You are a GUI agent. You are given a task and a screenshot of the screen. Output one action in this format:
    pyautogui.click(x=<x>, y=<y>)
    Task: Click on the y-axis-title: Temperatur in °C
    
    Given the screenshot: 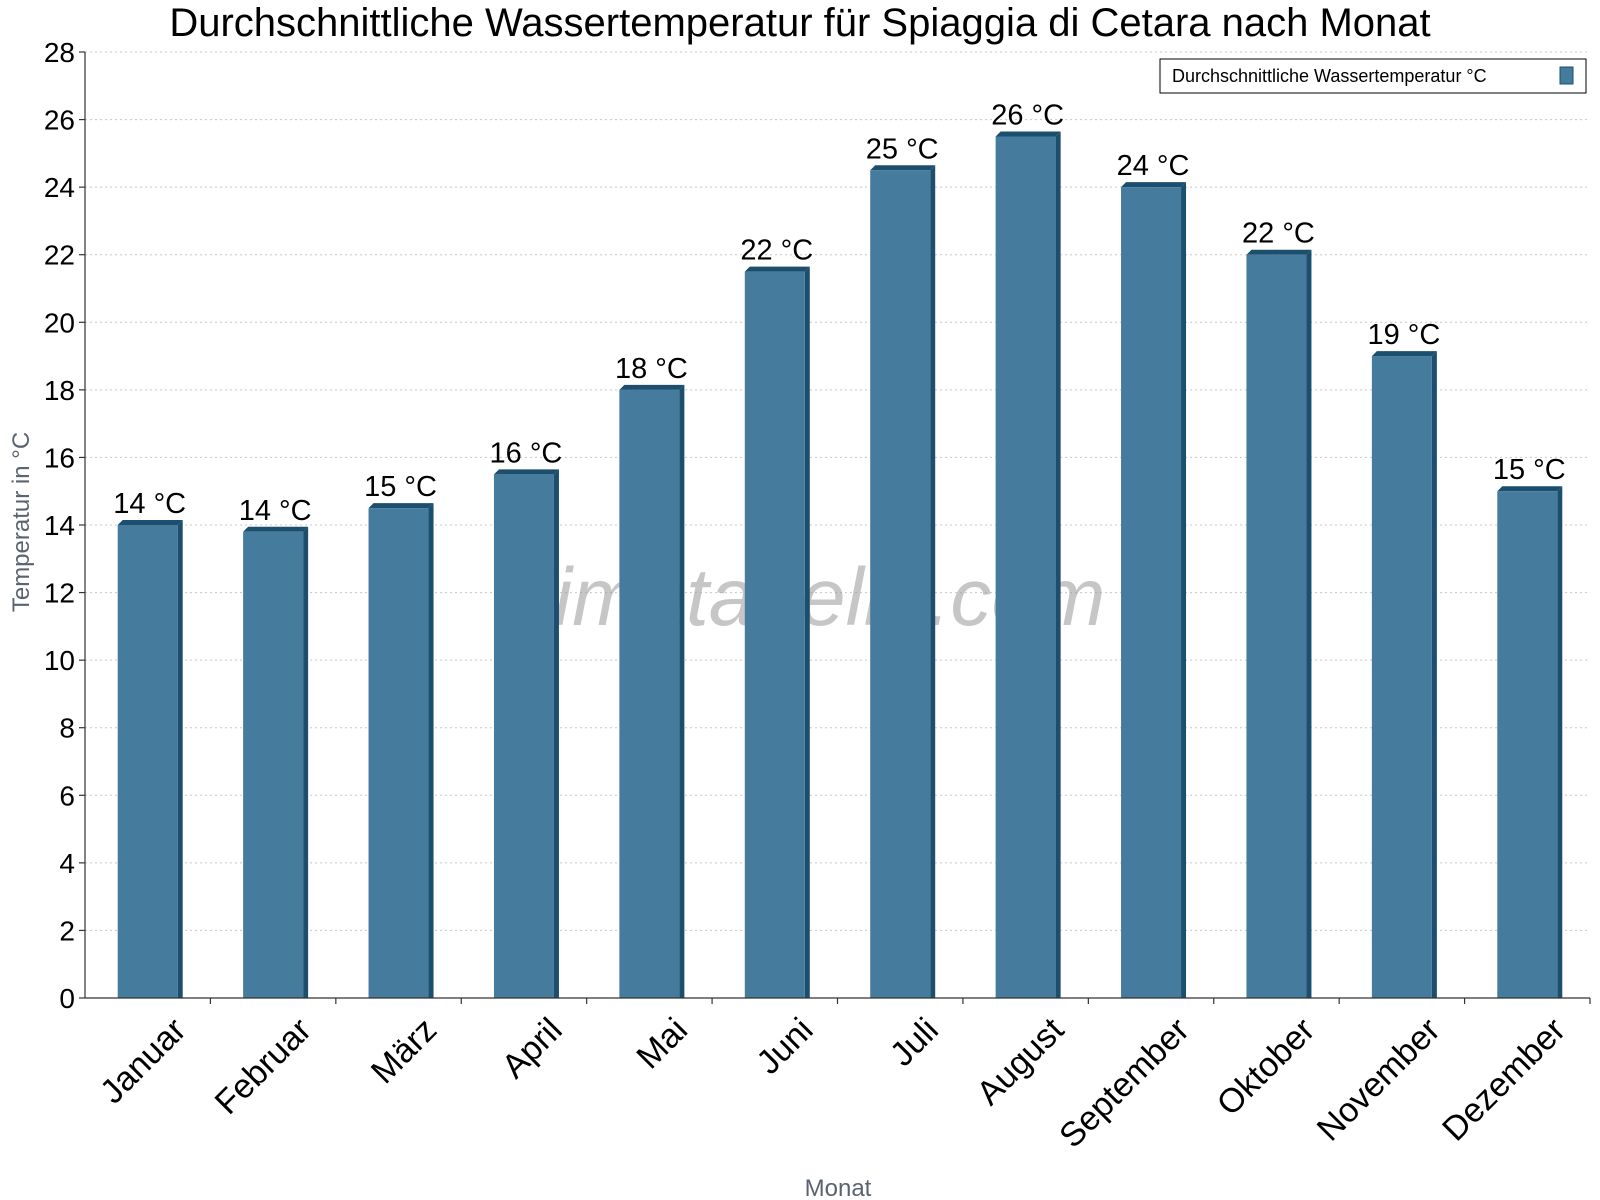 What is the action you would take?
    pyautogui.click(x=21, y=522)
    